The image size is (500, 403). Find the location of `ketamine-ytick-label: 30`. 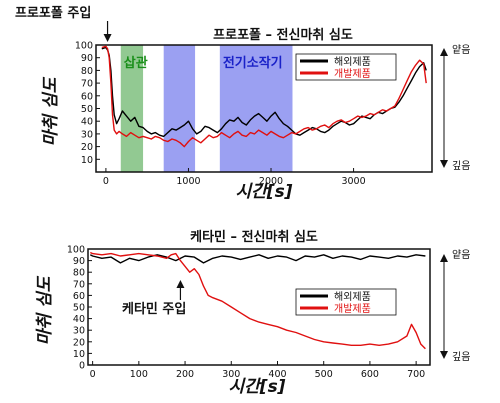

ketamine-ytick-label: 30 is located at coordinates (79, 331).